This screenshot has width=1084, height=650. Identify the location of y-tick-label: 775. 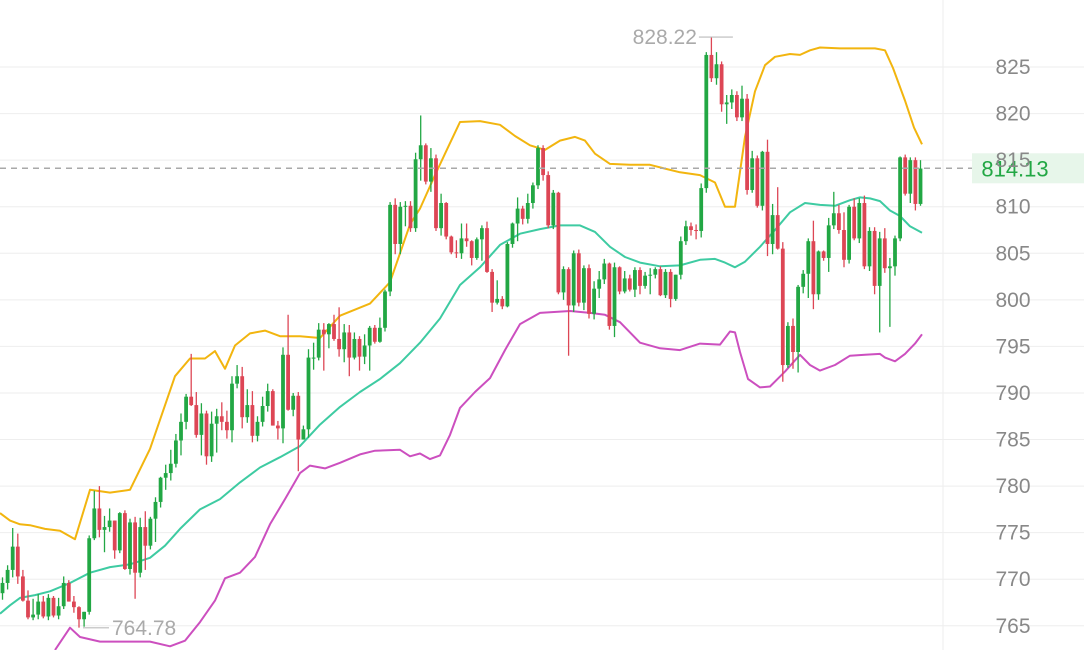
(1012, 533).